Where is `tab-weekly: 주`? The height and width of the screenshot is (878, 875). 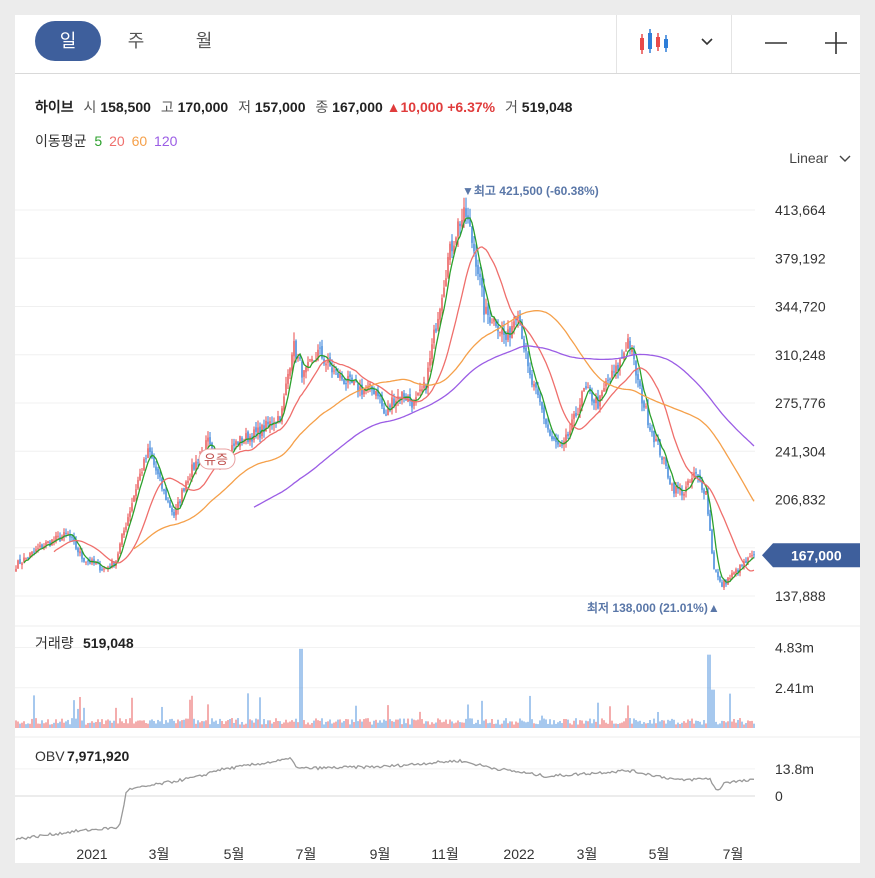 tab-weekly: 주 is located at coordinates (136, 41).